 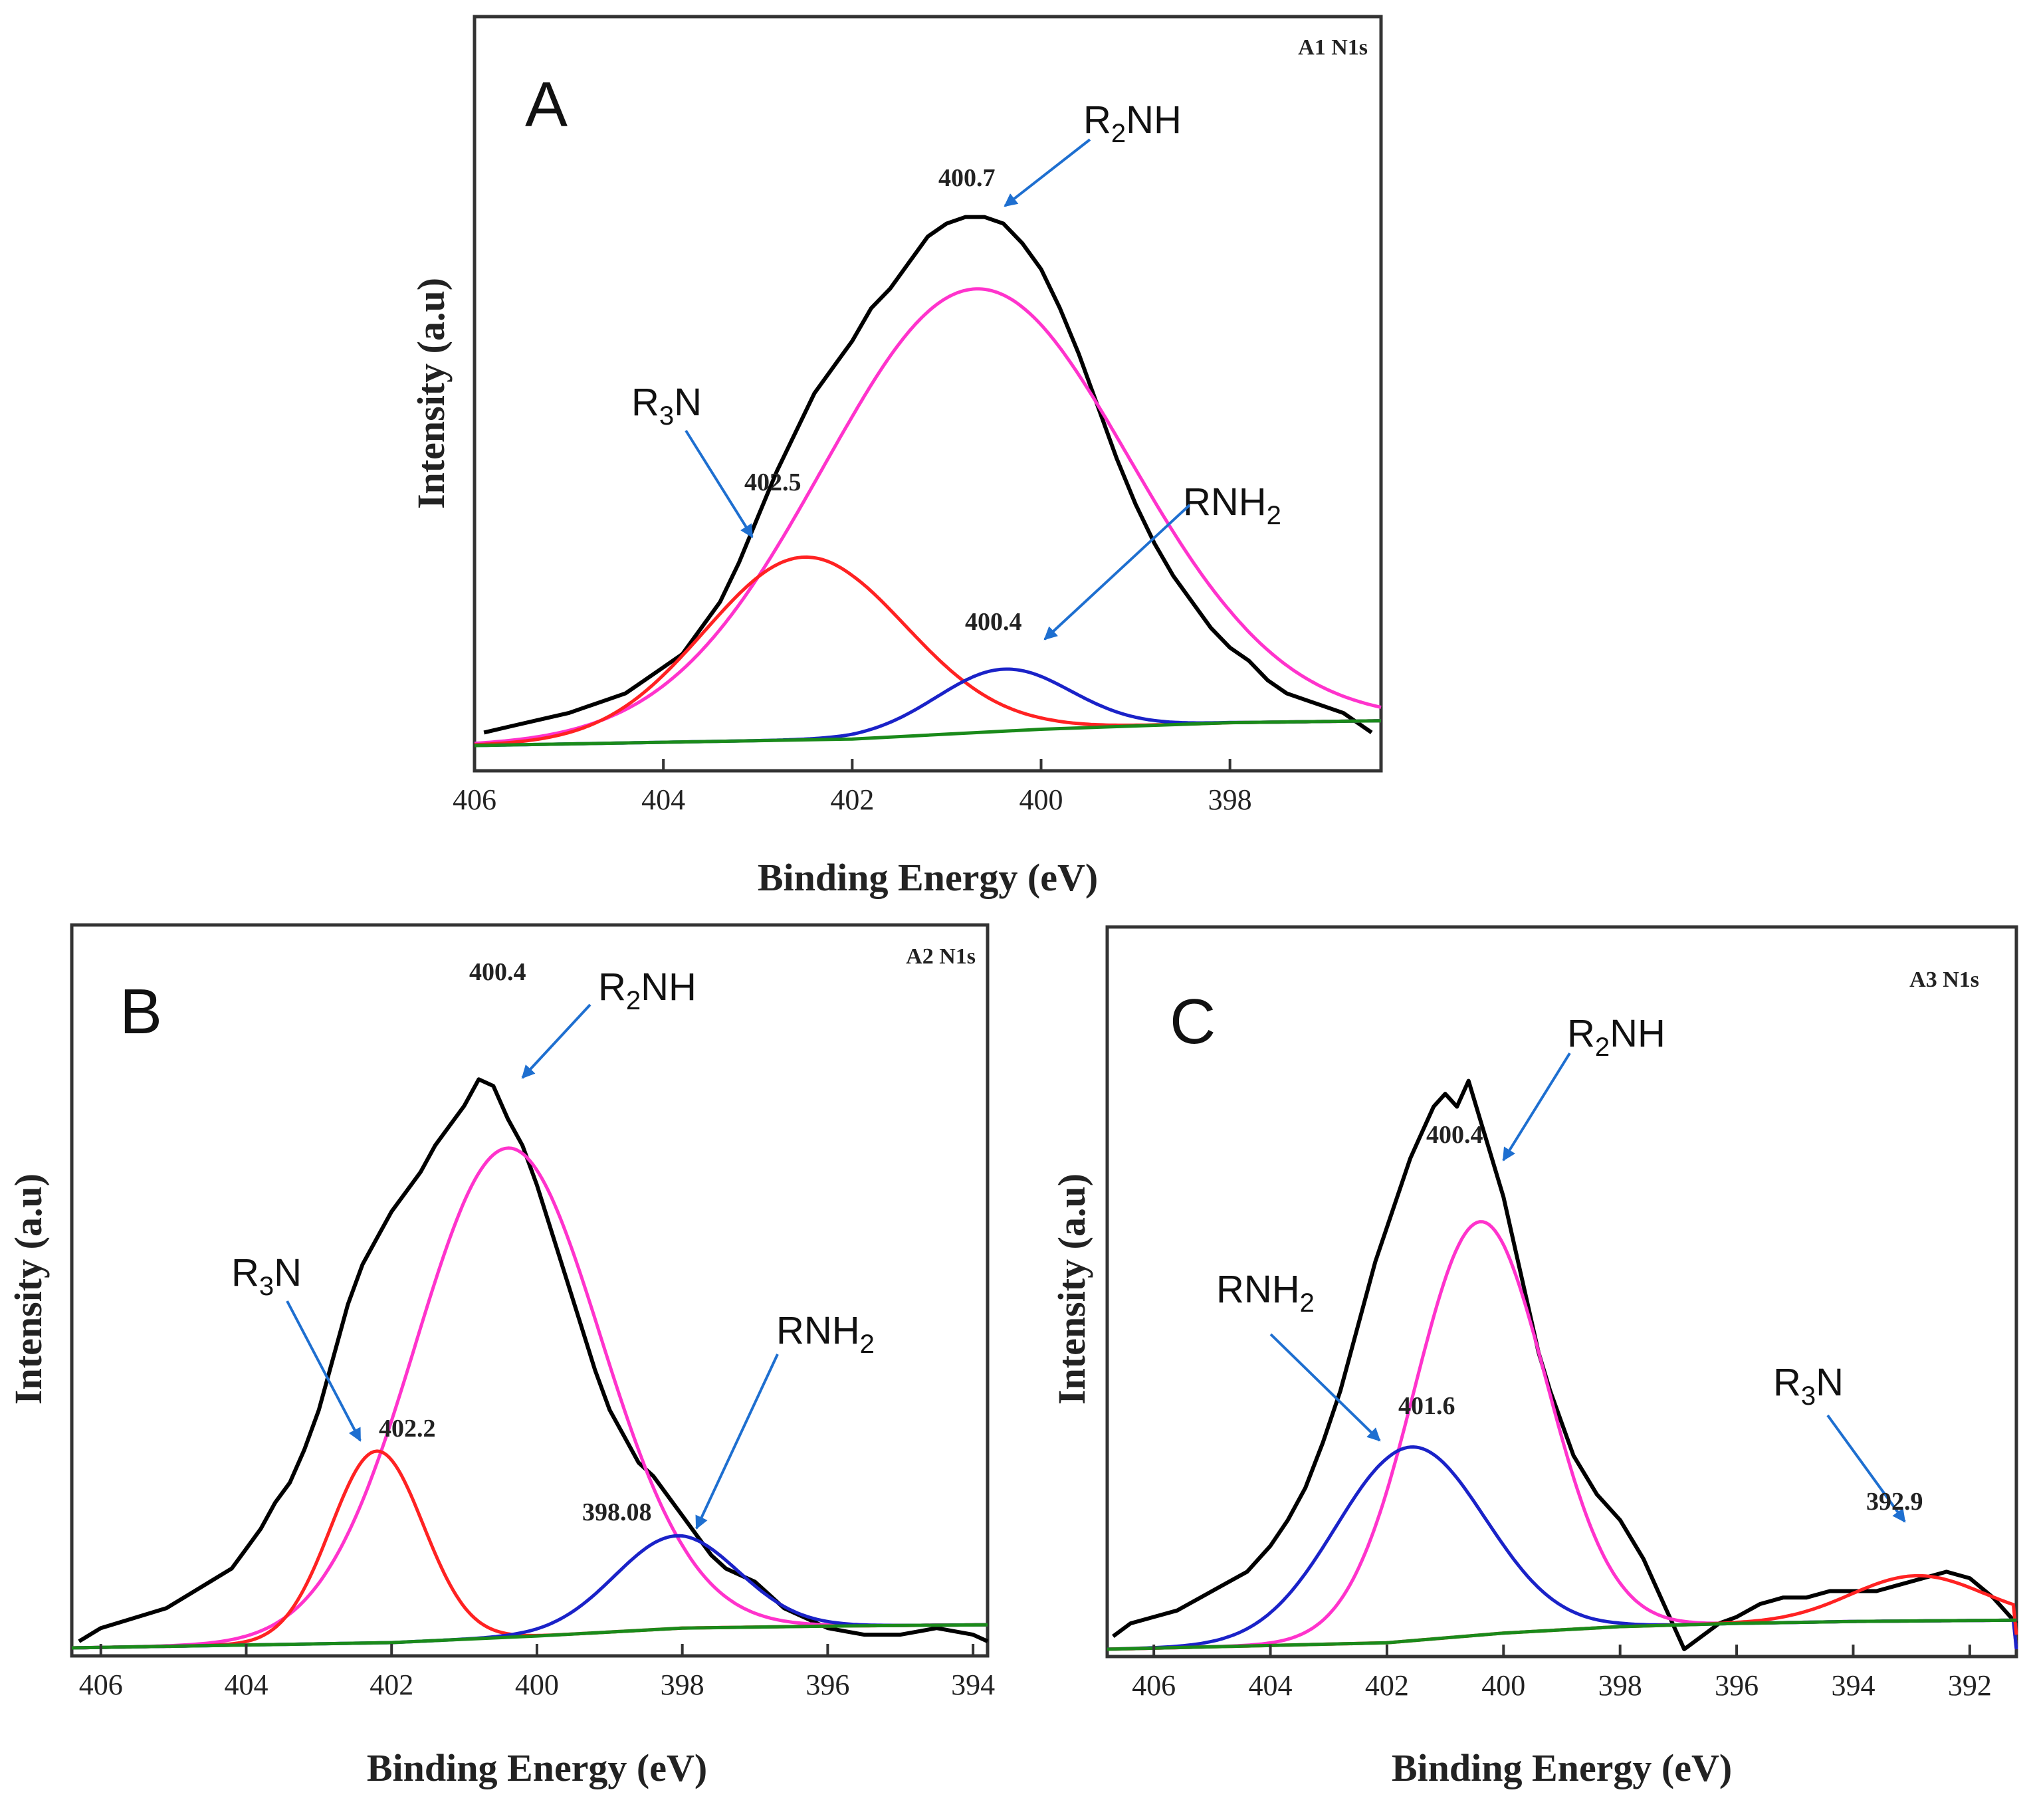 What do you see at coordinates (530, 1363) in the screenshot?
I see `panel-b-plot-area` at bounding box center [530, 1363].